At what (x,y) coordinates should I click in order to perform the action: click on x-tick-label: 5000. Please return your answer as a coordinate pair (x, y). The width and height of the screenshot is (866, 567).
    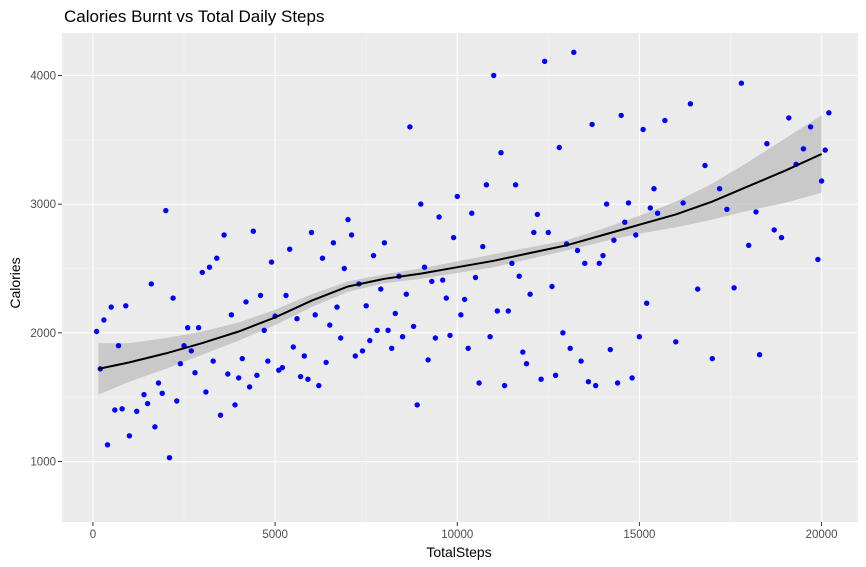
    Looking at the image, I should click on (275, 535).